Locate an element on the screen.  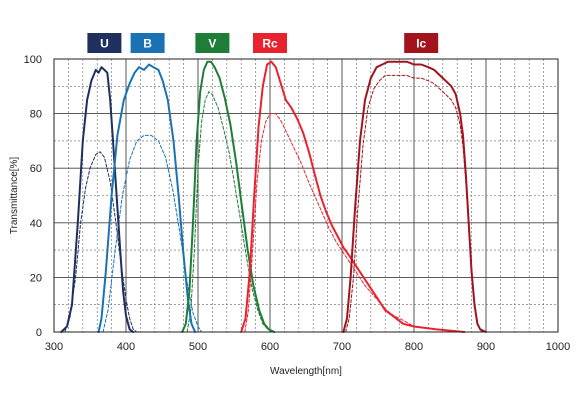
legend-badge-ic: Ic is located at coordinates (421, 43).